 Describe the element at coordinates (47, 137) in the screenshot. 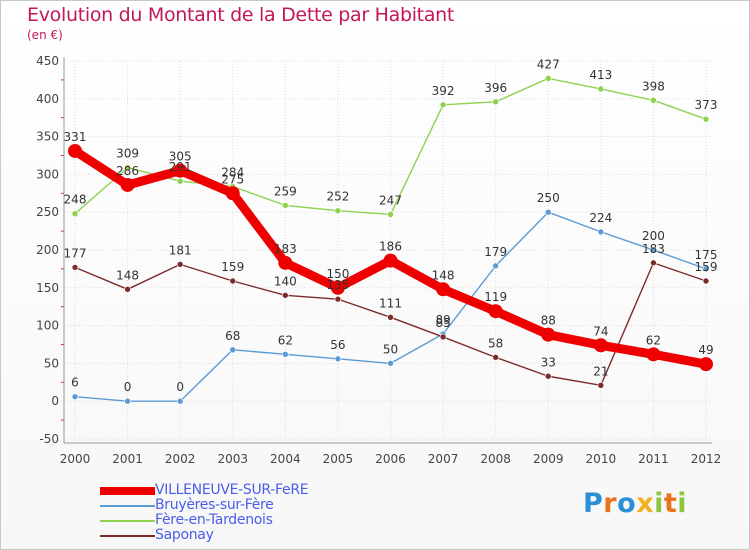

I see `y-tick-label: 350` at that location.